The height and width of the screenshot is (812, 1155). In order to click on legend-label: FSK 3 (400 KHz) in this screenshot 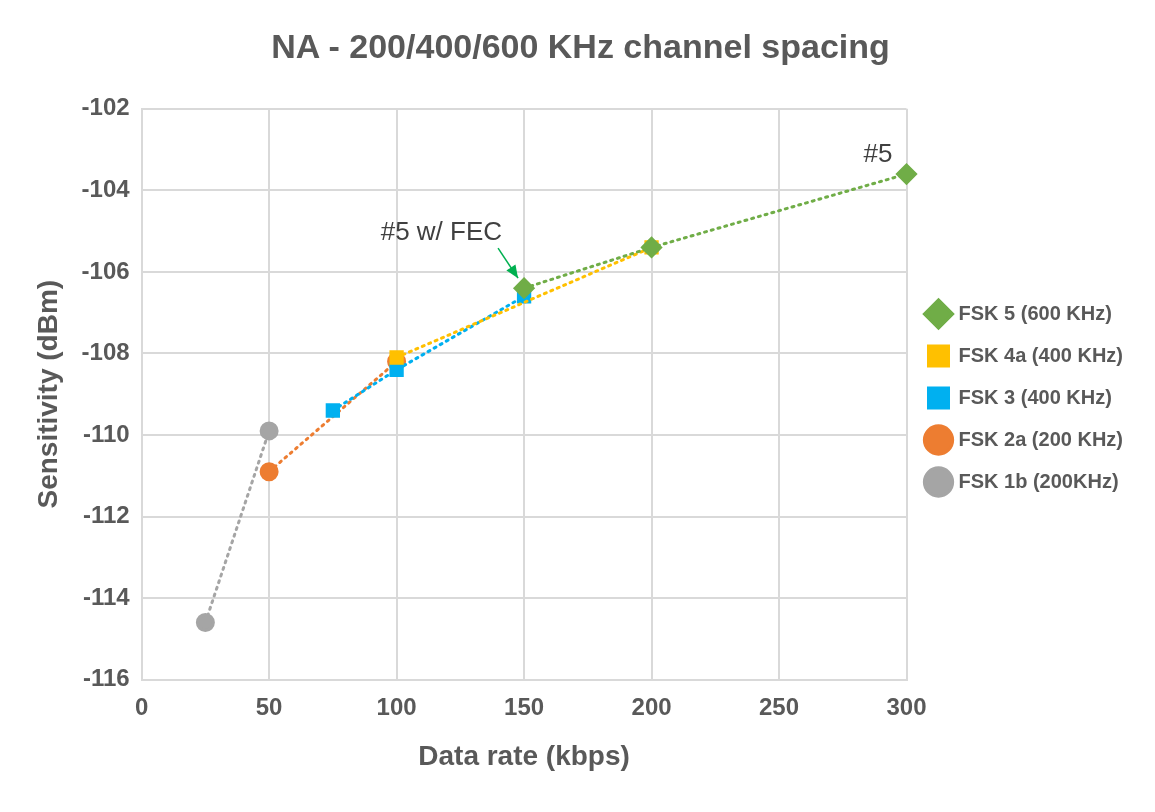, I will do `click(1035, 396)`.